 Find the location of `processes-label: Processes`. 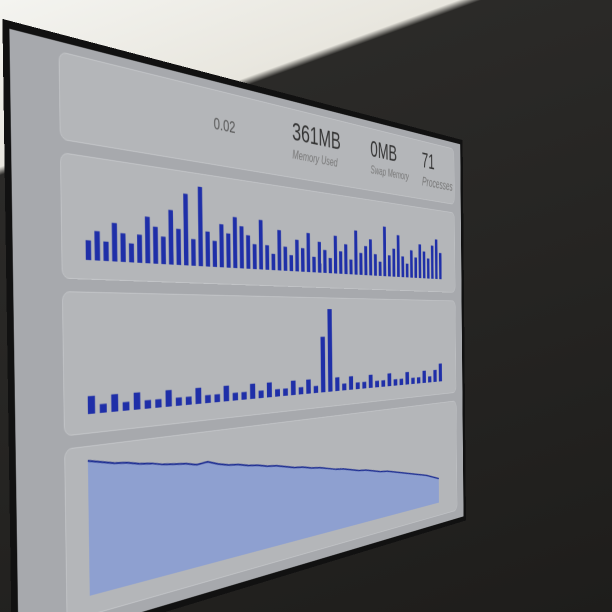

processes-label: Processes is located at coordinates (437, 185).